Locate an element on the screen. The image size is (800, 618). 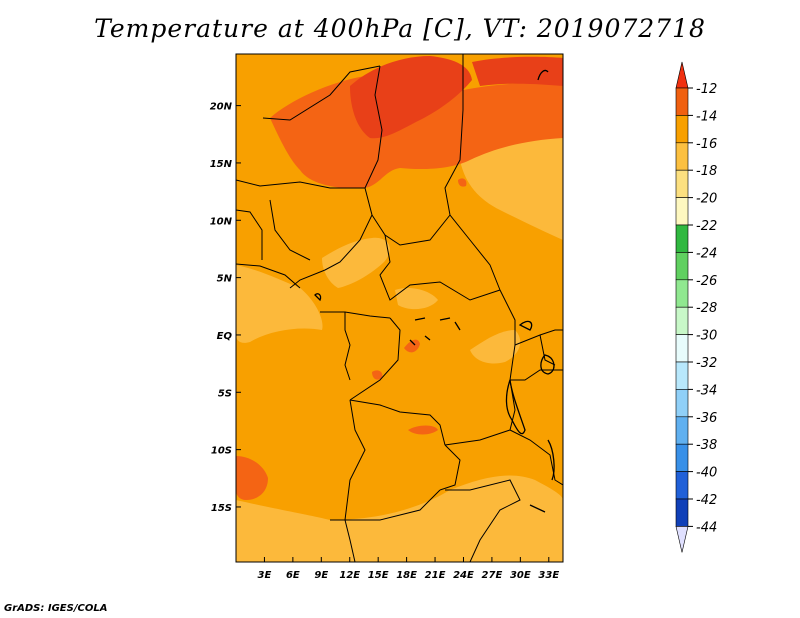
colorbar-label: -34 is located at coordinates (706, 390).